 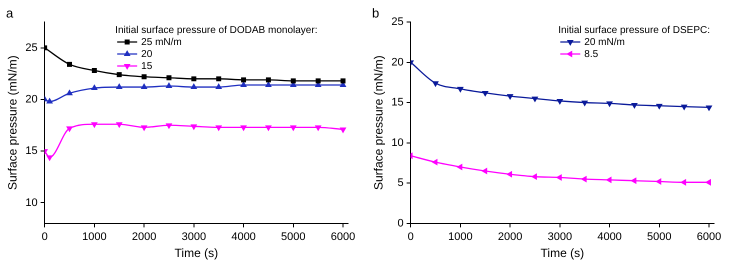 I want to click on legend-title: Initial surface pressure of DSEPC:, so click(x=634, y=30).